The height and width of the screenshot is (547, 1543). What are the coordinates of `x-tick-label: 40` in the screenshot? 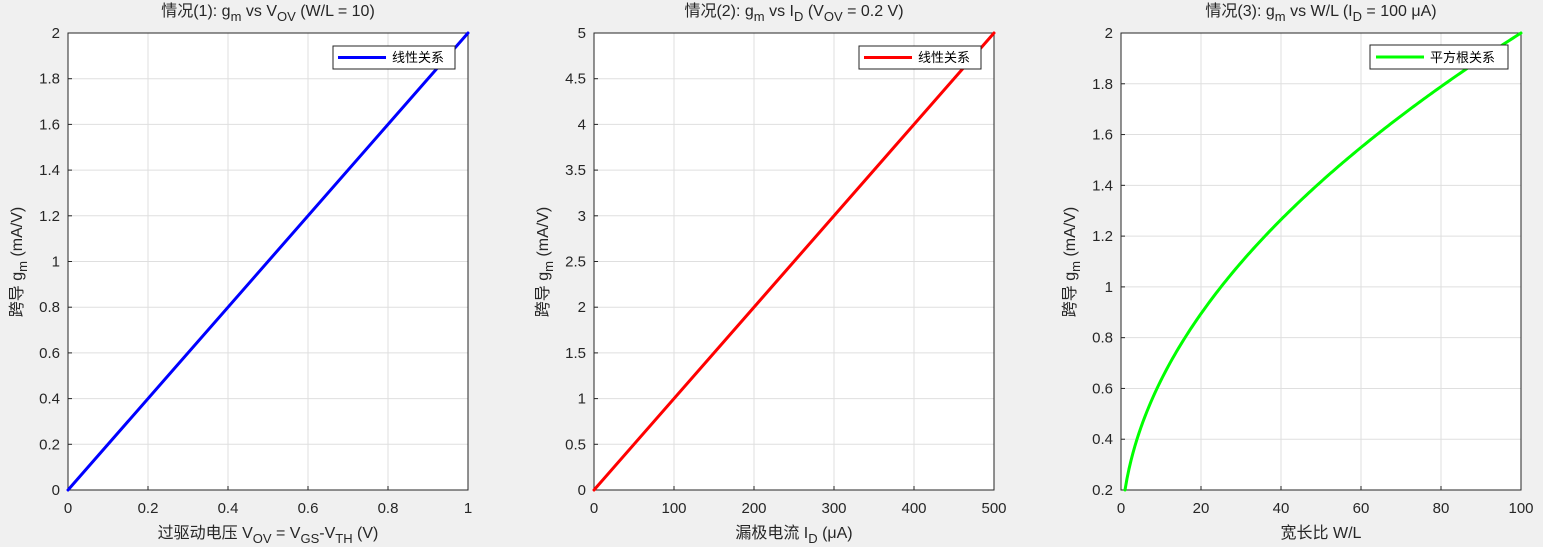 It's located at (1281, 508).